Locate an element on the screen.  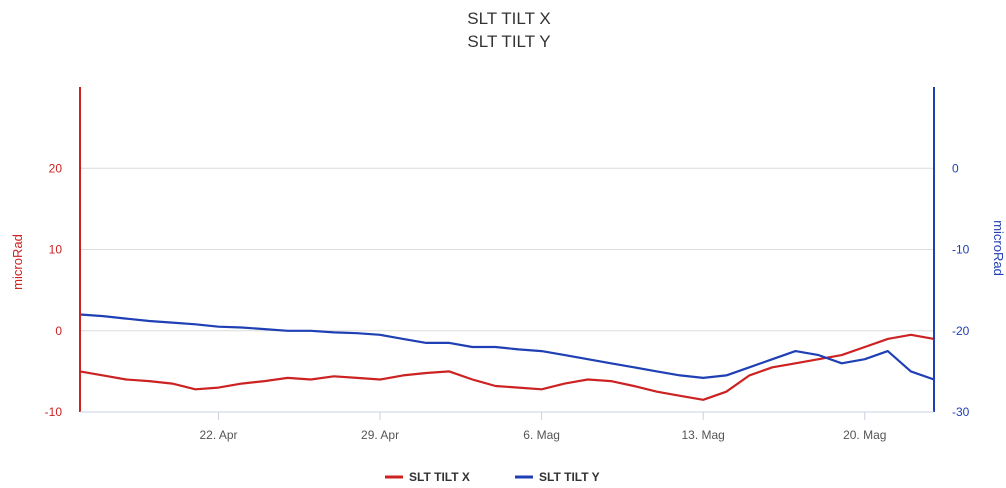
x-tick-label: 6. Mag is located at coordinates (541, 435).